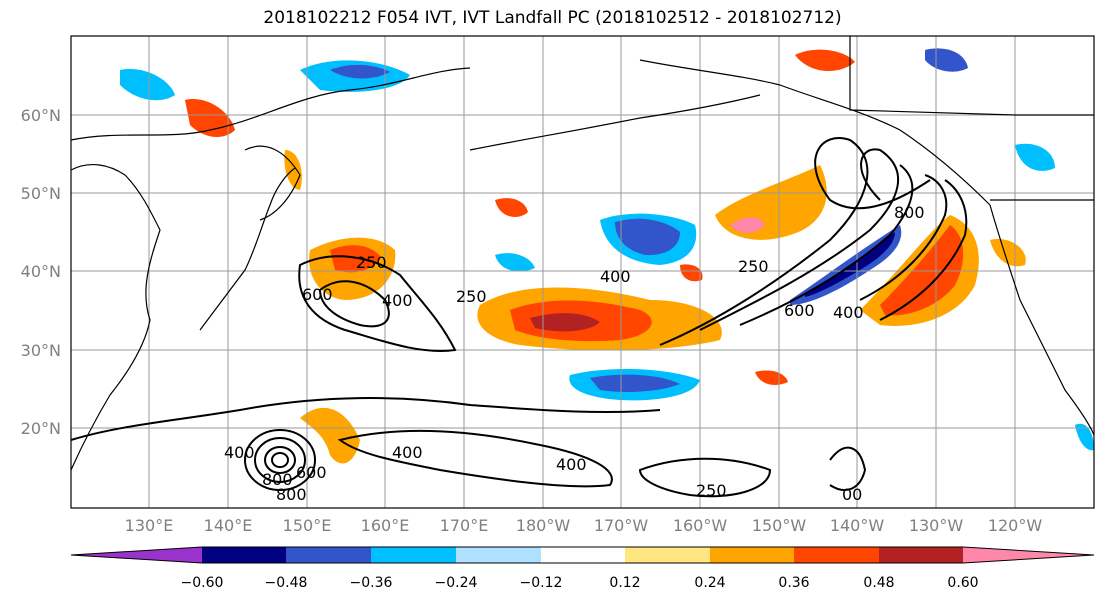 This screenshot has width=1105, height=601. I want to click on colorbar-label: −0.36, so click(371, 583).